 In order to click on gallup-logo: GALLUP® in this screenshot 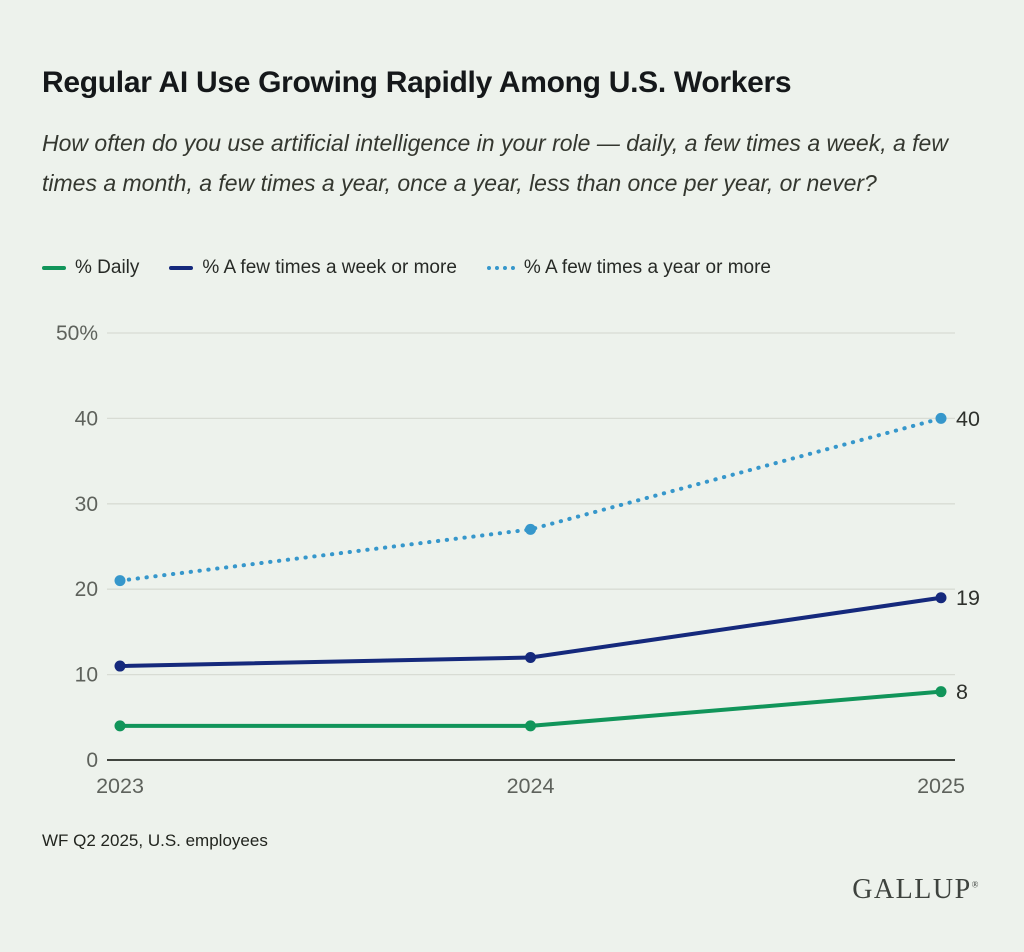, I will do `click(916, 890)`.